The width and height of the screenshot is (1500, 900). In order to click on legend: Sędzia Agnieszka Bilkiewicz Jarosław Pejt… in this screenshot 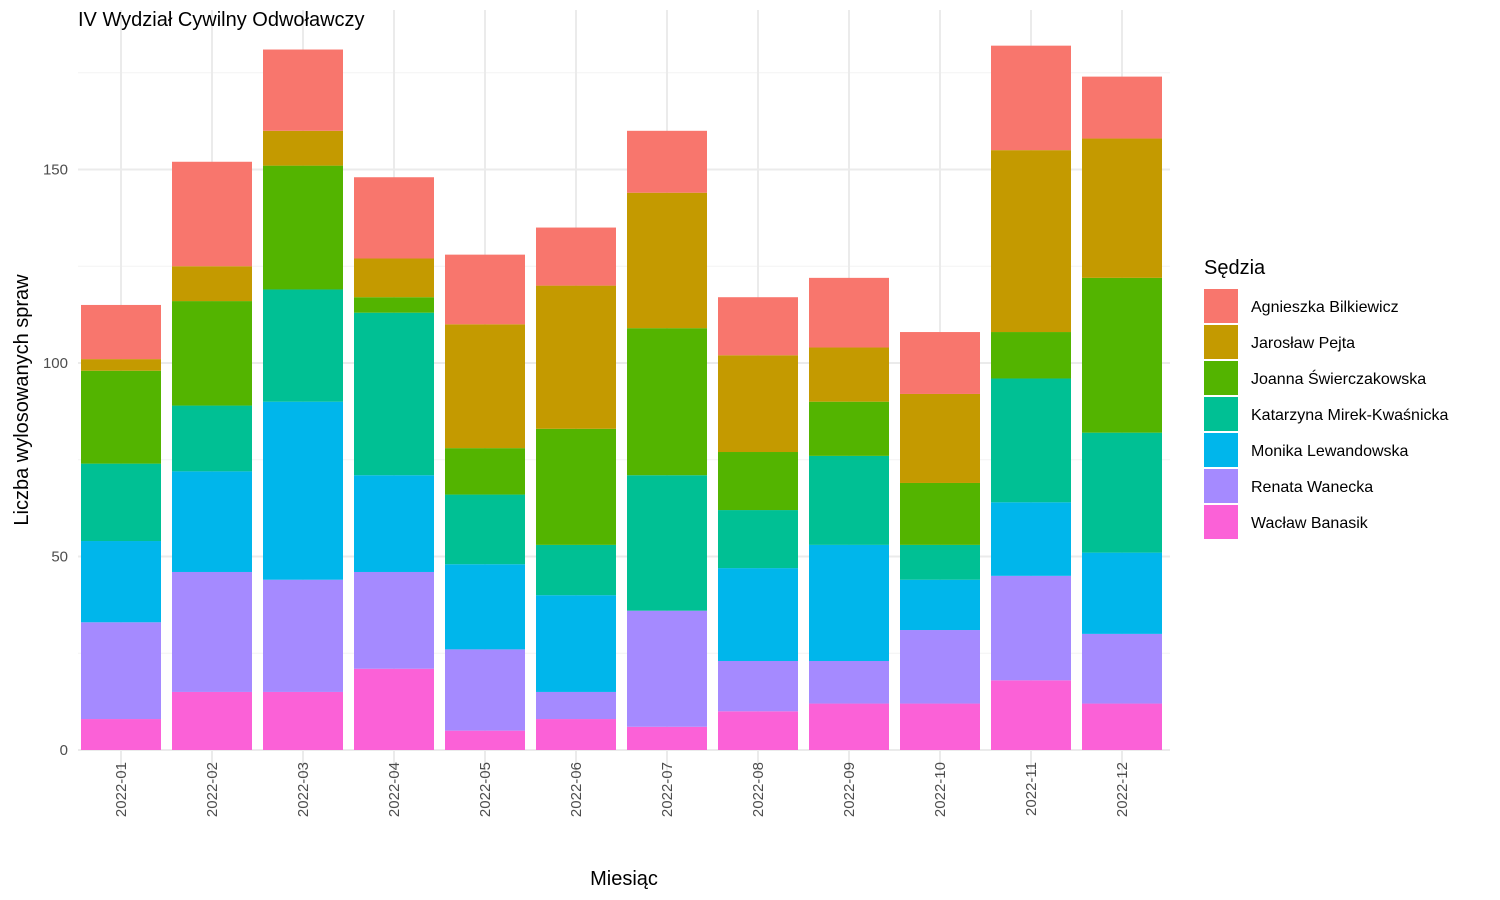, I will do `click(1326, 398)`.